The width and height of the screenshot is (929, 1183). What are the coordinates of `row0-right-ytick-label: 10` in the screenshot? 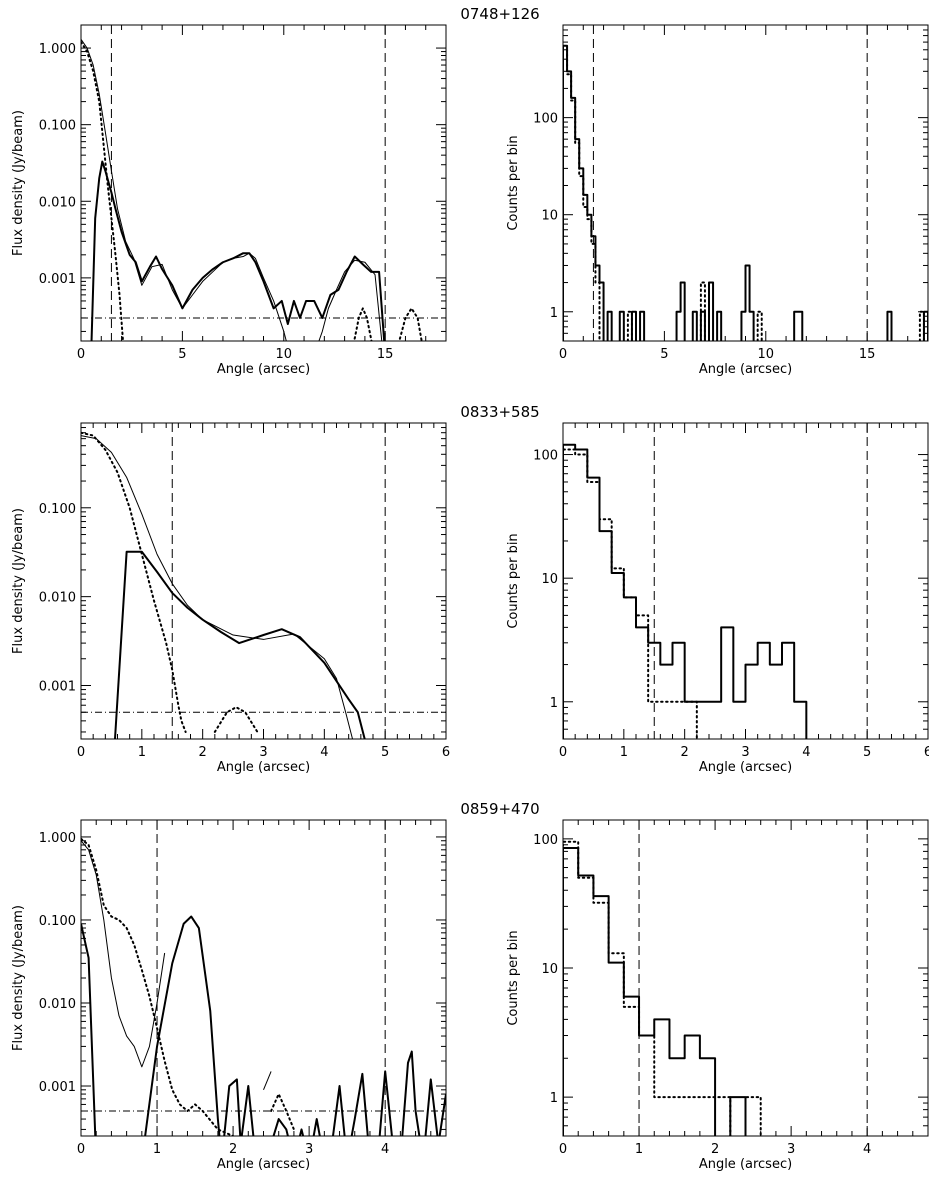 It's located at (549, 216).